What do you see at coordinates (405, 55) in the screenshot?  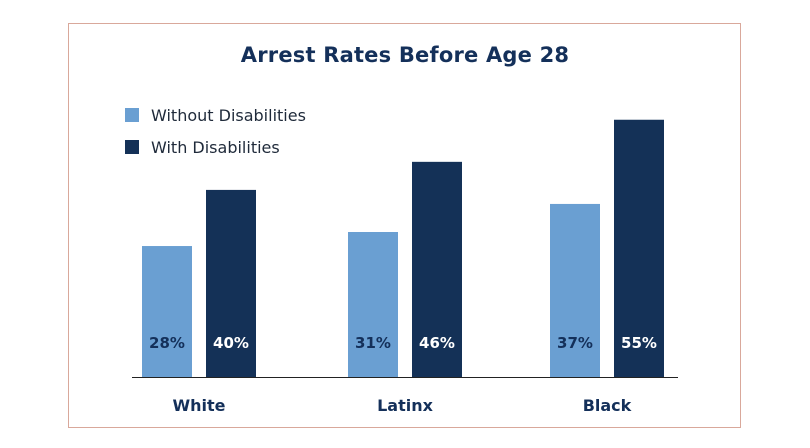 I see `chart-title: Arrest Rates Before Age 28` at bounding box center [405, 55].